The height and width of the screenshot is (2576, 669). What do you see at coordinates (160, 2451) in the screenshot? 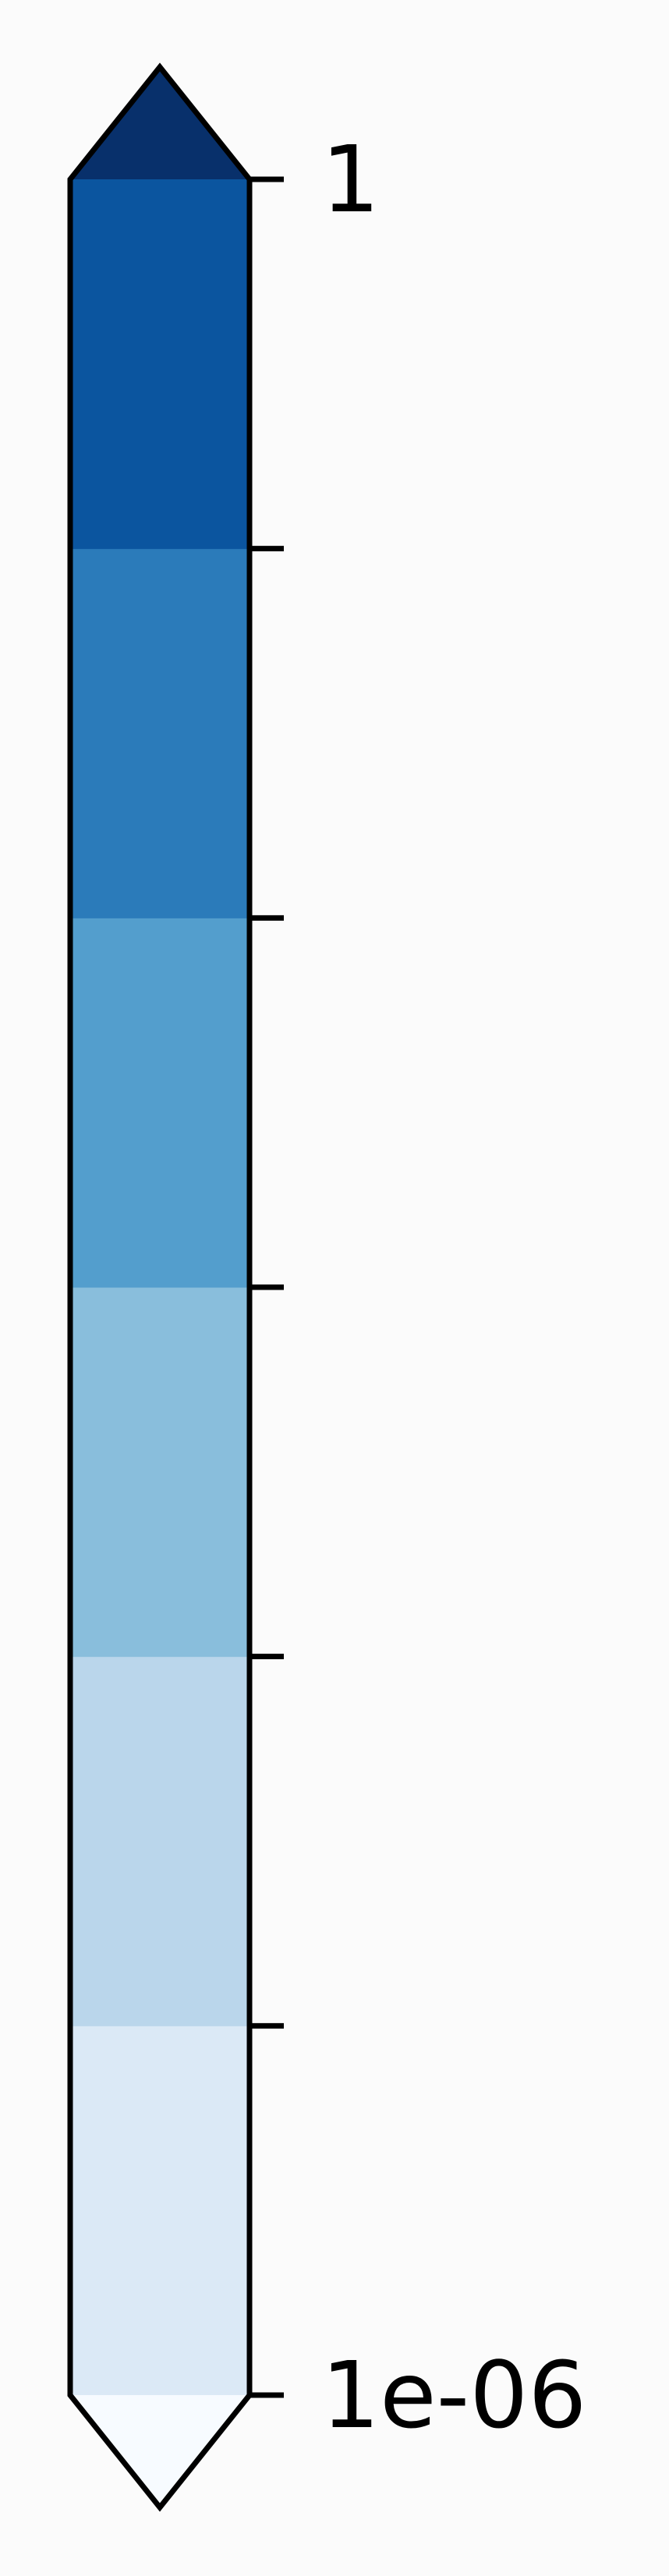
I see `colorbar-under-extension` at bounding box center [160, 2451].